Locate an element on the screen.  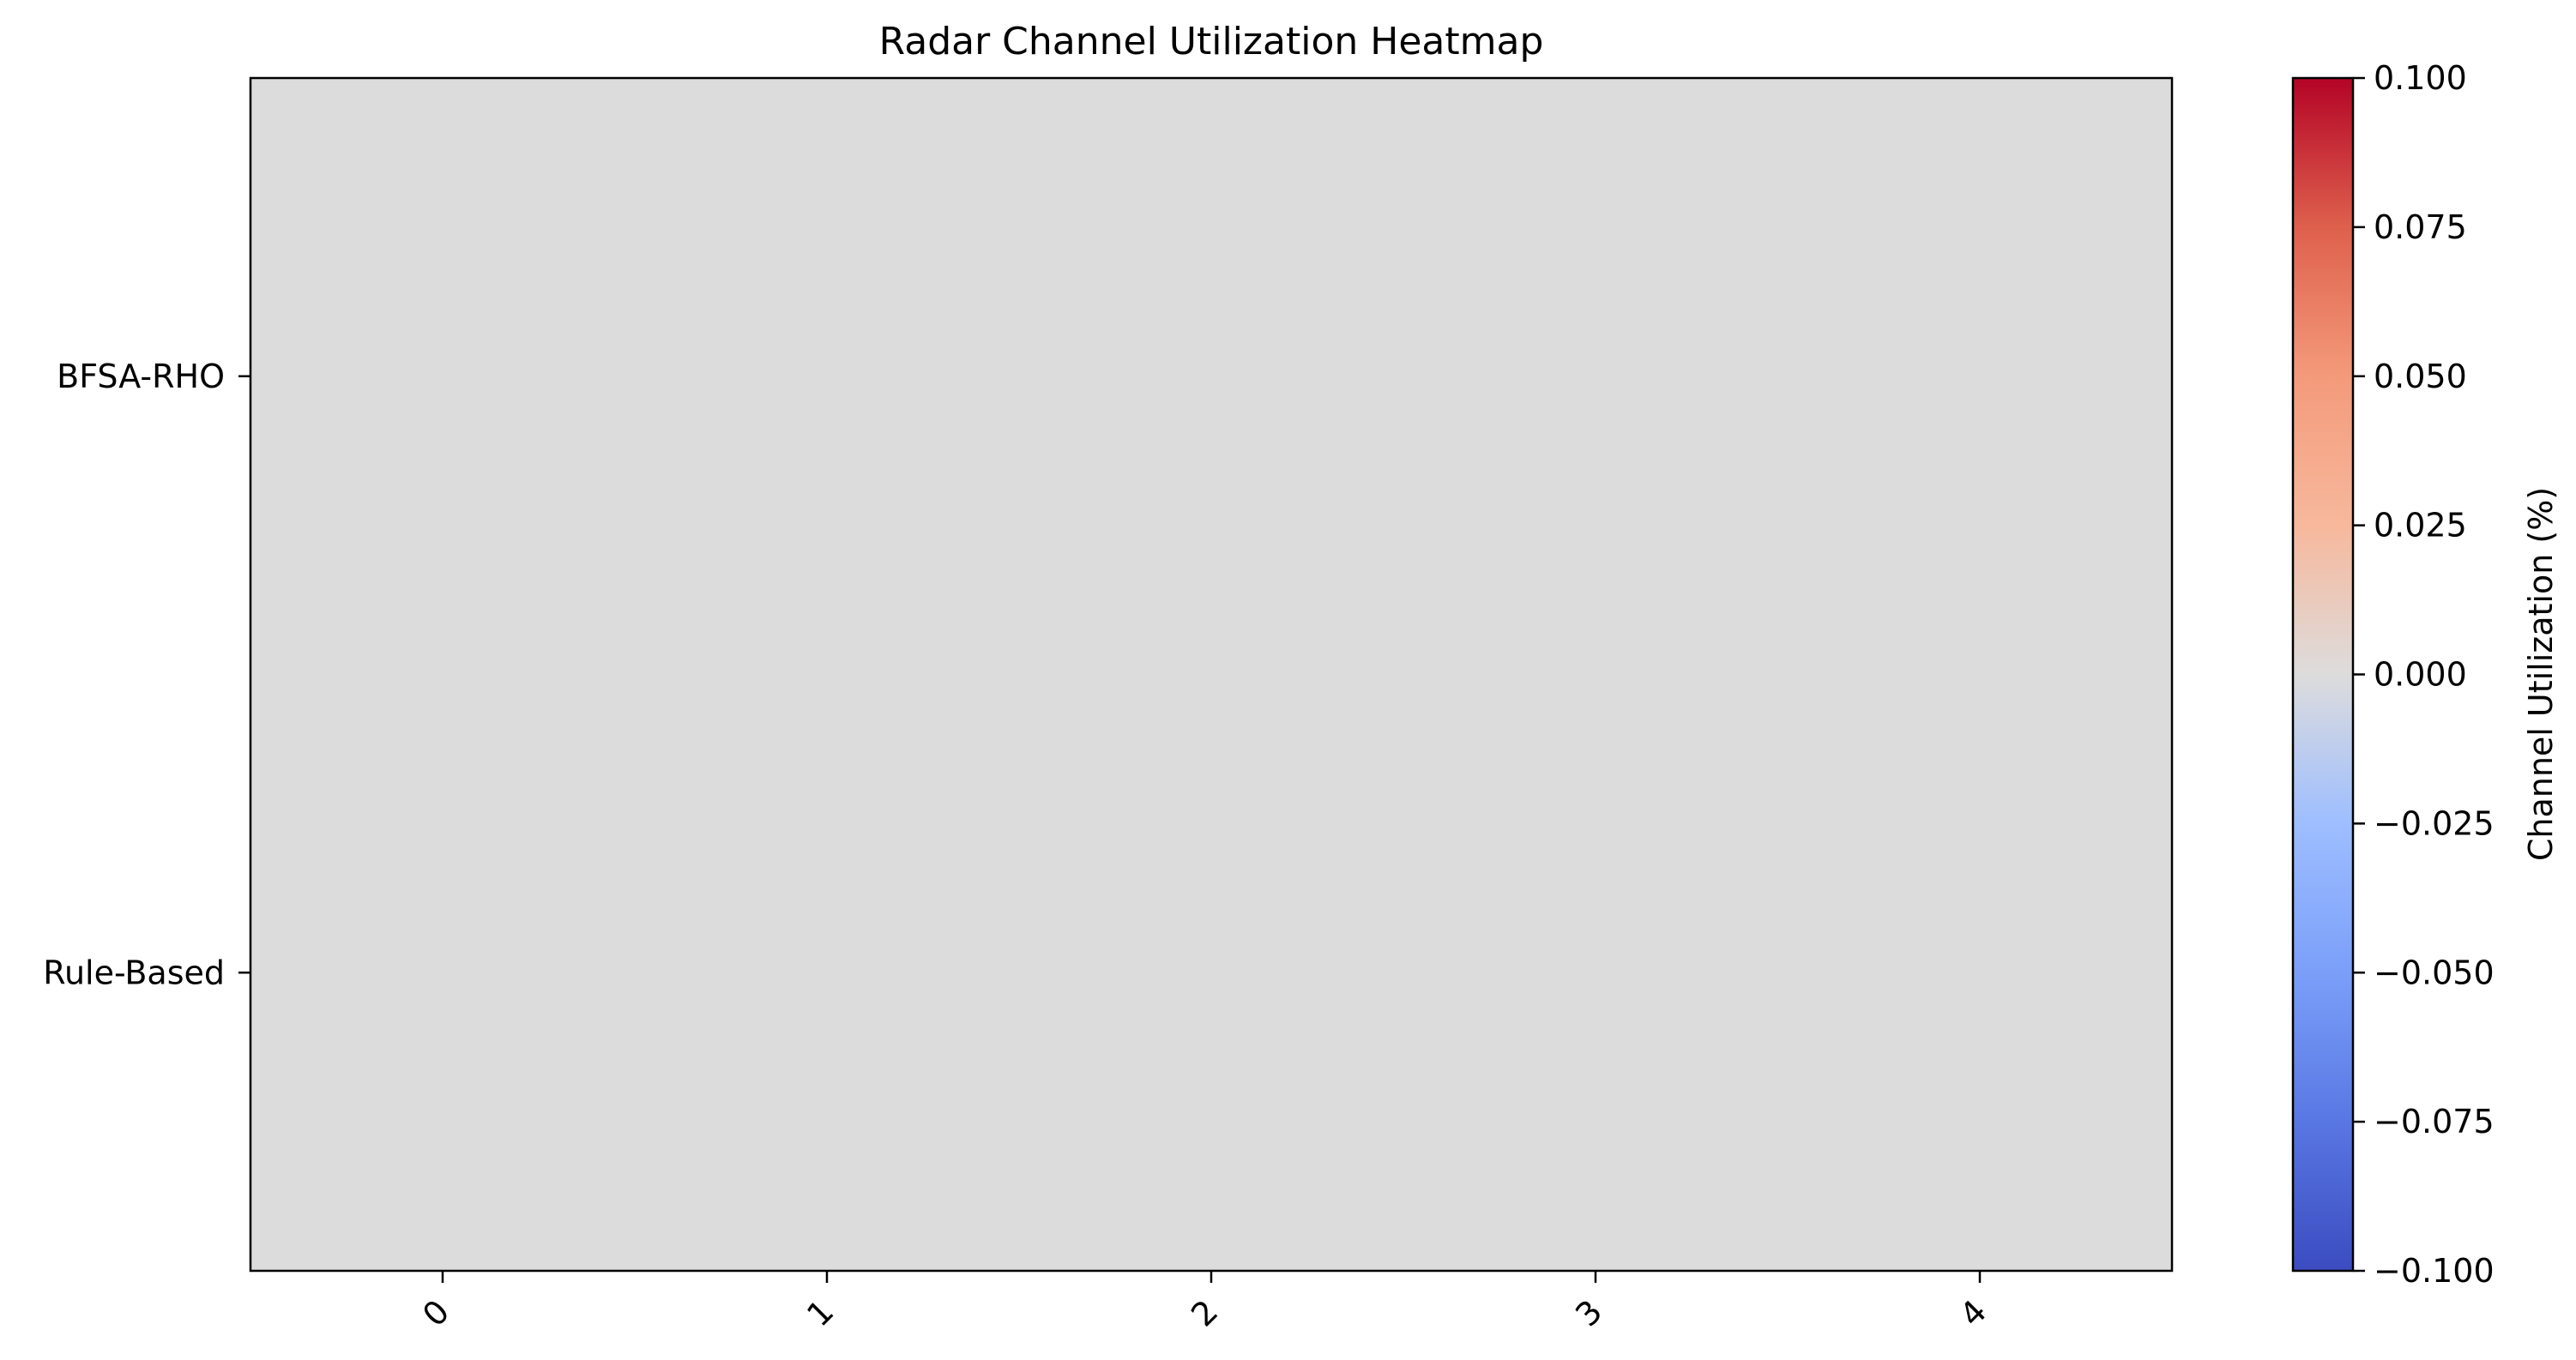
colorbar-tick-label: 0.100 is located at coordinates (2420, 78).